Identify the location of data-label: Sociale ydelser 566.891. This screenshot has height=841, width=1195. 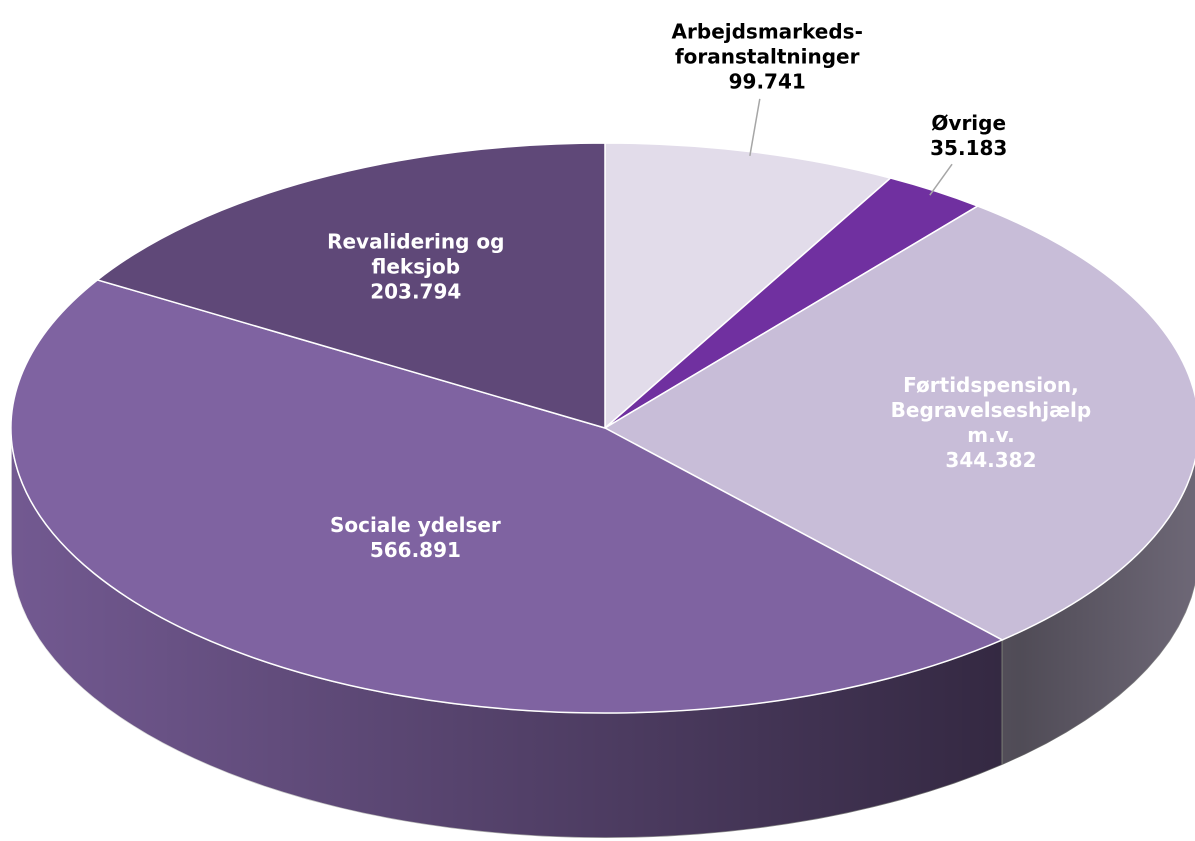
(415, 538).